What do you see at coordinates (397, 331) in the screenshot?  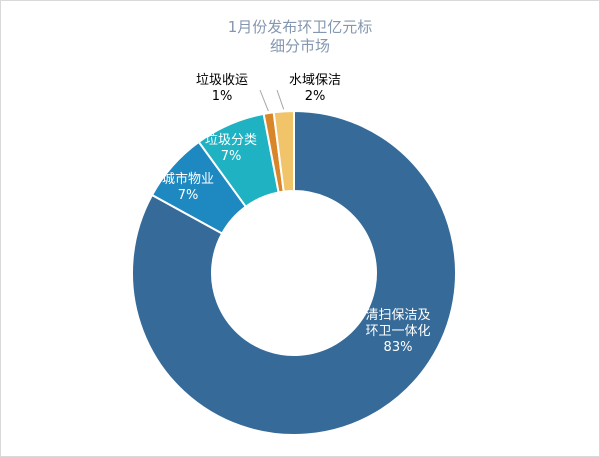 I see `slice-label-1: 清扫保洁及环卫一体化 83%` at bounding box center [397, 331].